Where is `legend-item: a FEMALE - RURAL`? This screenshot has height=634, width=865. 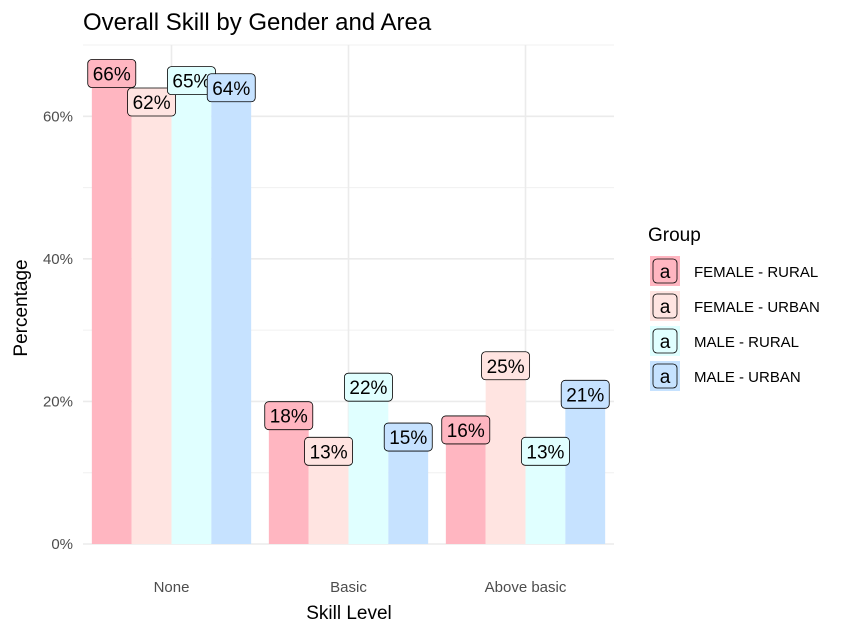
legend-item: a FEMALE - RURAL is located at coordinates (734, 271).